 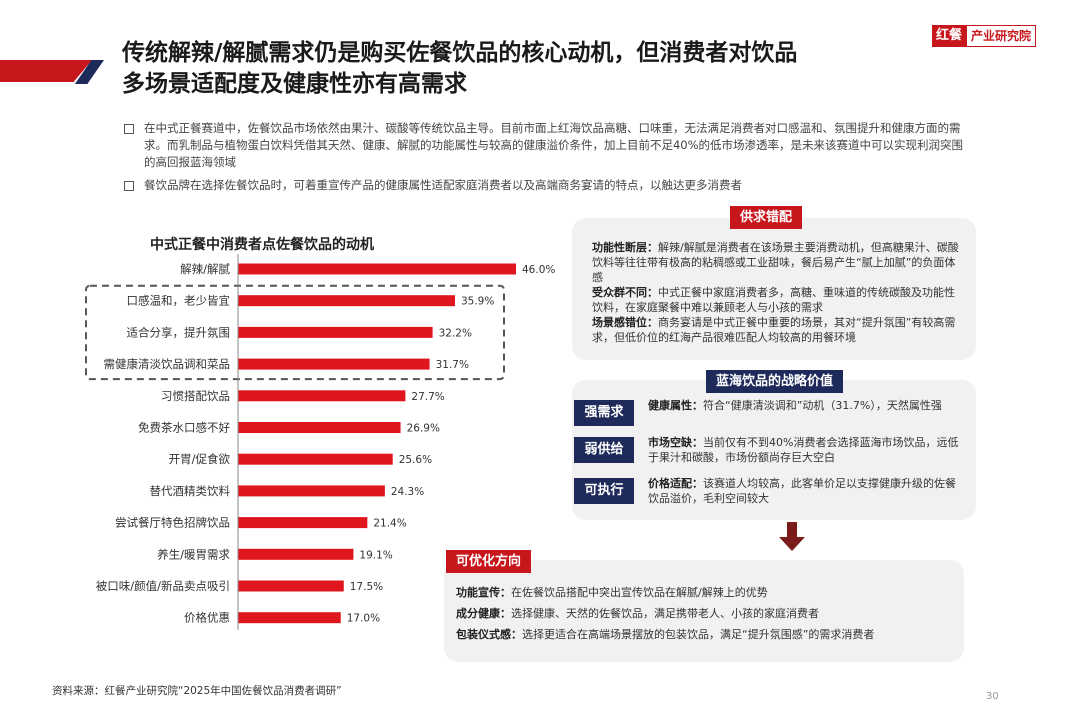 What do you see at coordinates (639, 592) in the screenshot?
I see `optimize-item-text: 在佐餐饮品搭配中突出宣传饮品在解腻/解辣上的优势` at bounding box center [639, 592].